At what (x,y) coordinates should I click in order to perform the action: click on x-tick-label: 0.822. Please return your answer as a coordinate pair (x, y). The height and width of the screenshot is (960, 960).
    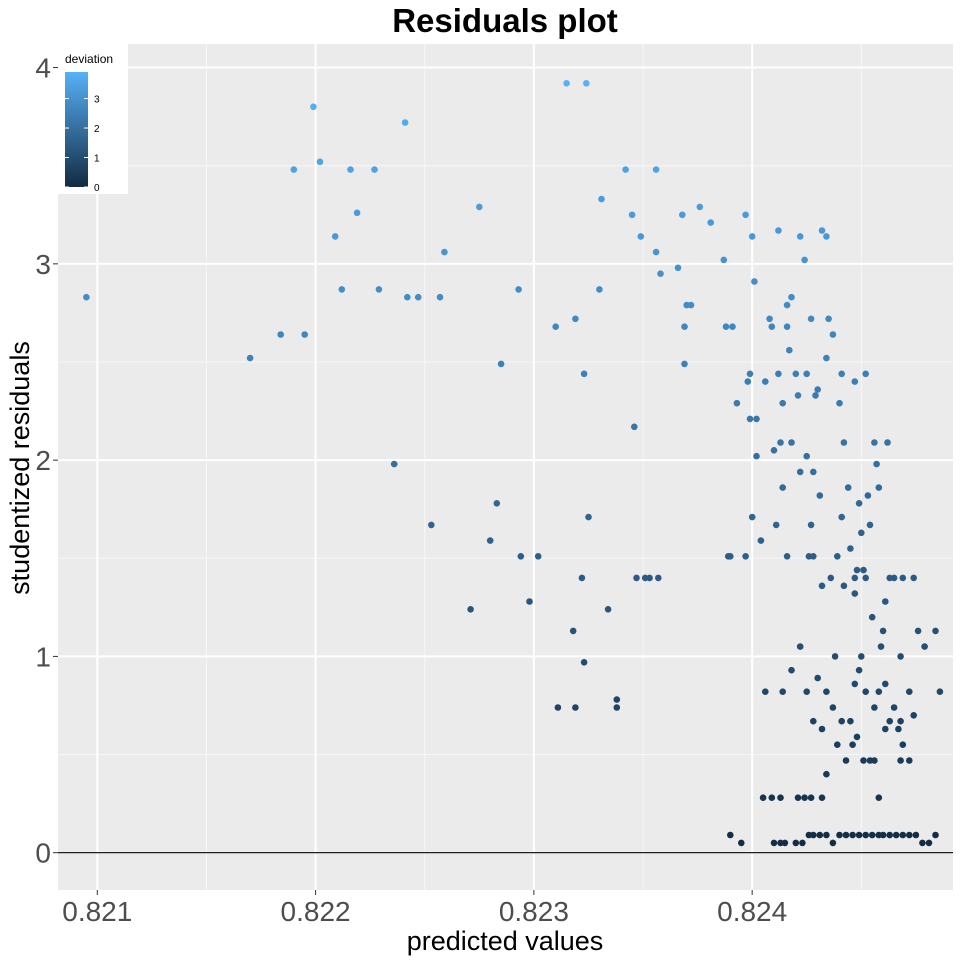
    Looking at the image, I should click on (316, 911).